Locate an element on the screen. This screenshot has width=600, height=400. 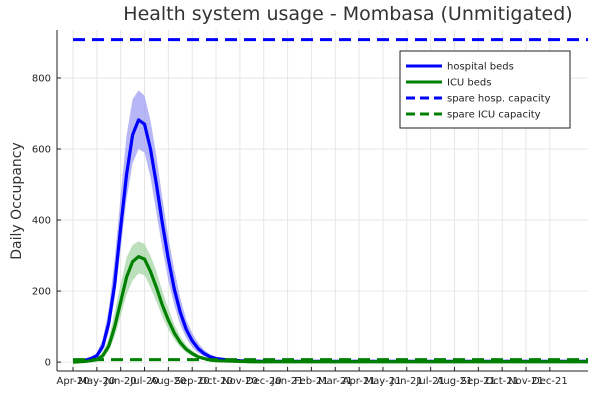
x-tick-label: Nov-20 is located at coordinates (240, 381).